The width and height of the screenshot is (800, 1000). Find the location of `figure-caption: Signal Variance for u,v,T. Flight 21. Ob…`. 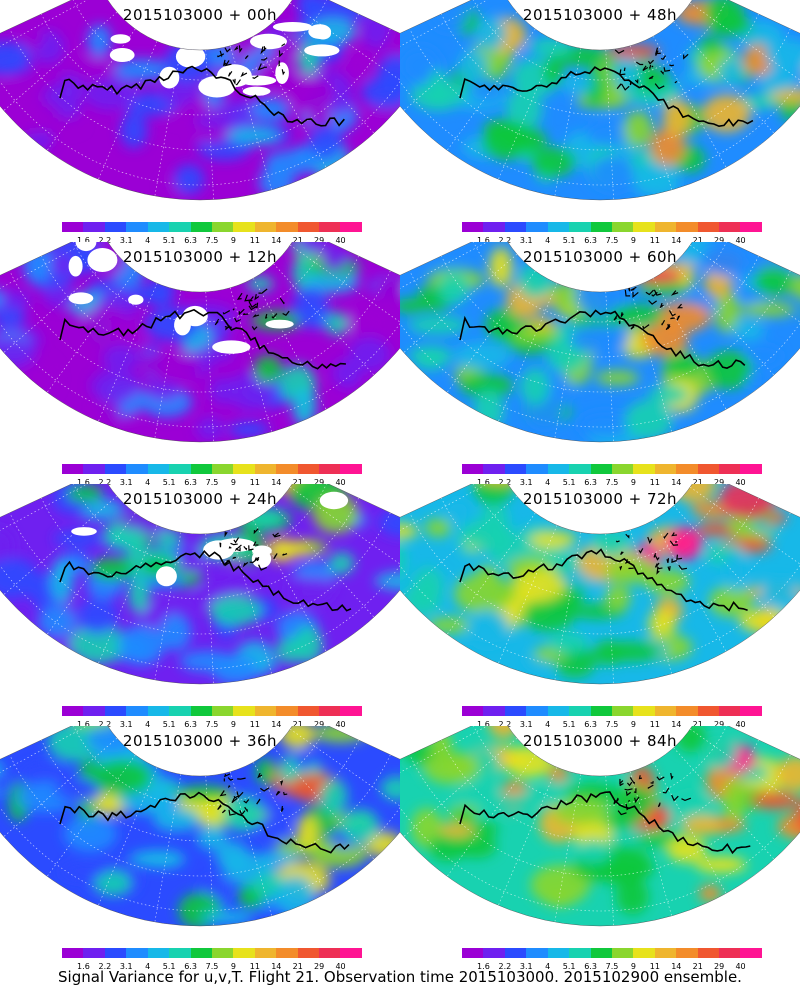

figure-caption: Signal Variance for u,v,T. Flight 21. Ob… is located at coordinates (400, 977).